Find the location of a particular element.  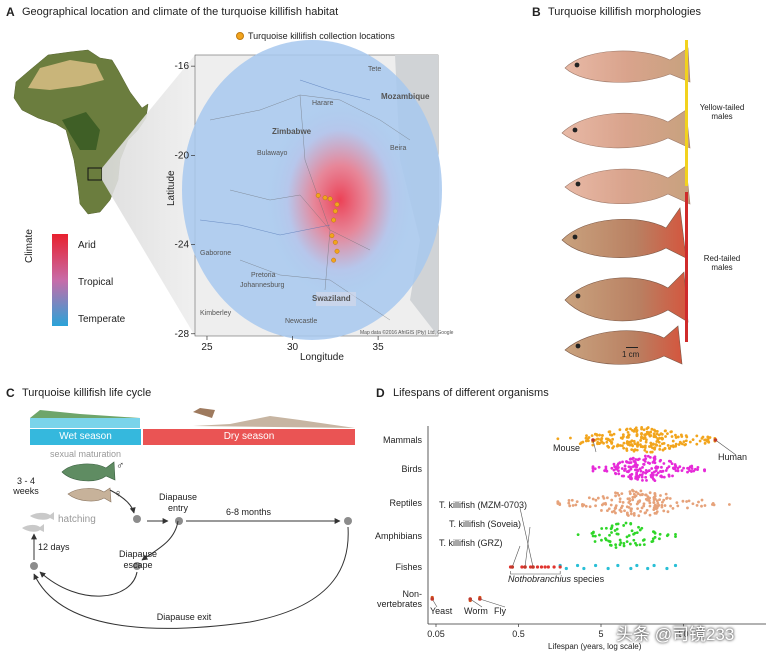

country-zimbabwe: Zimbabwe is located at coordinates (292, 131).